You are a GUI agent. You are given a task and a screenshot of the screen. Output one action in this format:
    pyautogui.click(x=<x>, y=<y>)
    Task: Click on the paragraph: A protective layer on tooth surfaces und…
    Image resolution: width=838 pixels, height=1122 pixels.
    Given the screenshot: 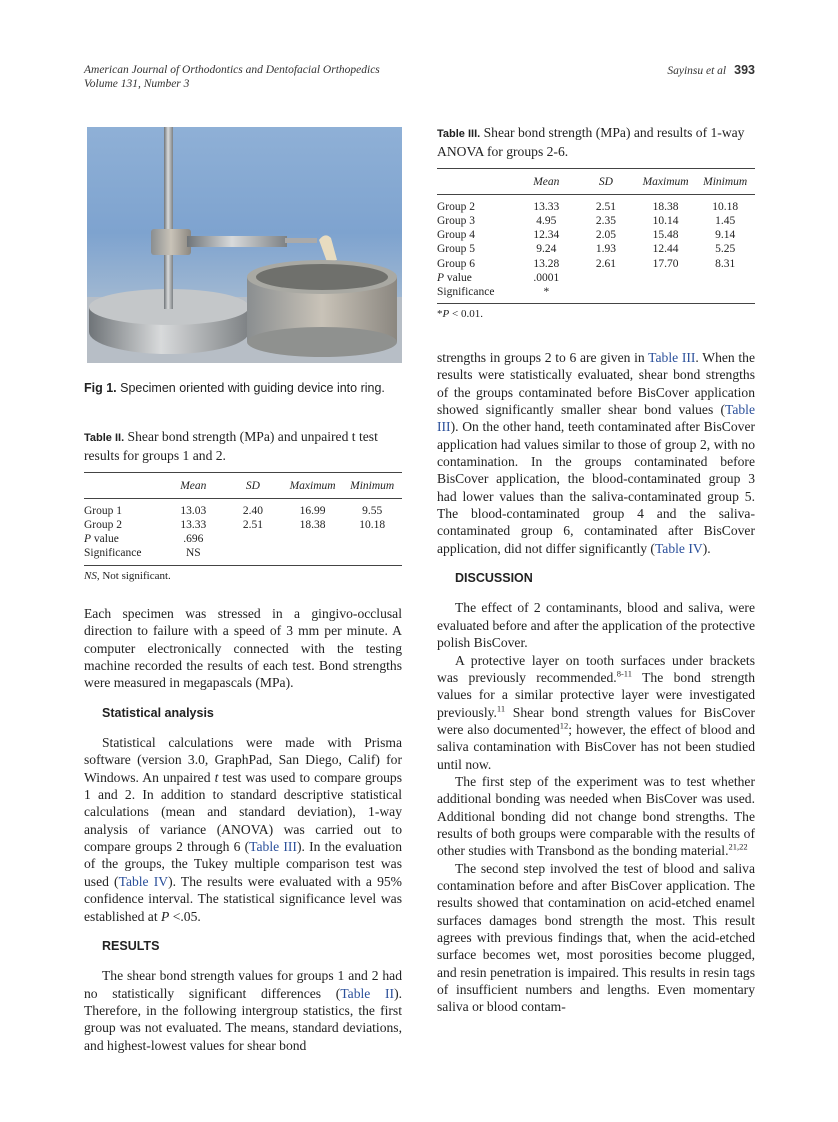 What is the action you would take?
    pyautogui.click(x=596, y=712)
    